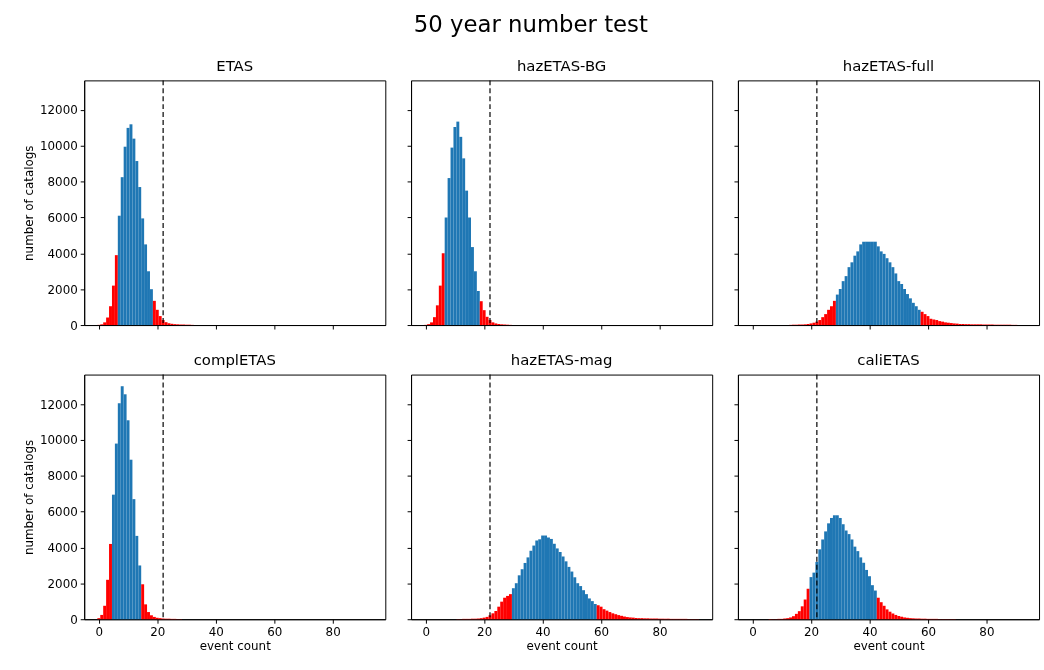  I want to click on chart-title: hazETAS-full, so click(888, 65).